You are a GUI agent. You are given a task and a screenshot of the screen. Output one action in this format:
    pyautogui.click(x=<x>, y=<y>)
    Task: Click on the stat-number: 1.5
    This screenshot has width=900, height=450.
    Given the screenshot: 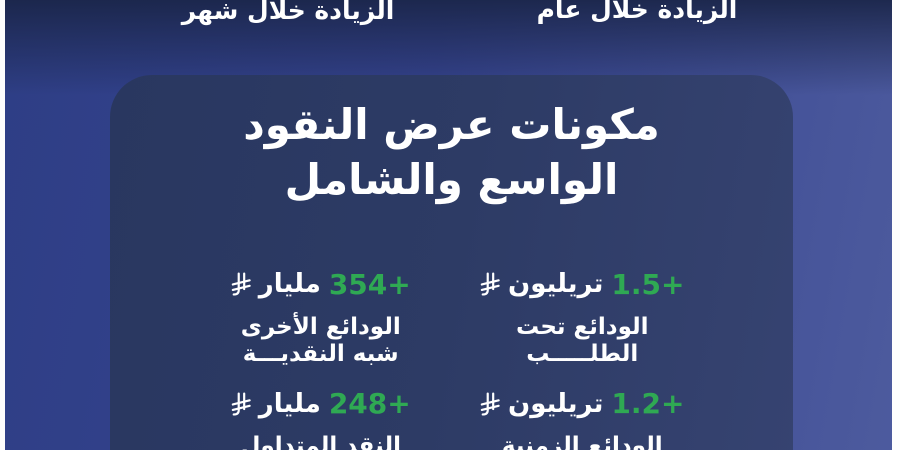 What is the action you would take?
    pyautogui.click(x=636, y=284)
    